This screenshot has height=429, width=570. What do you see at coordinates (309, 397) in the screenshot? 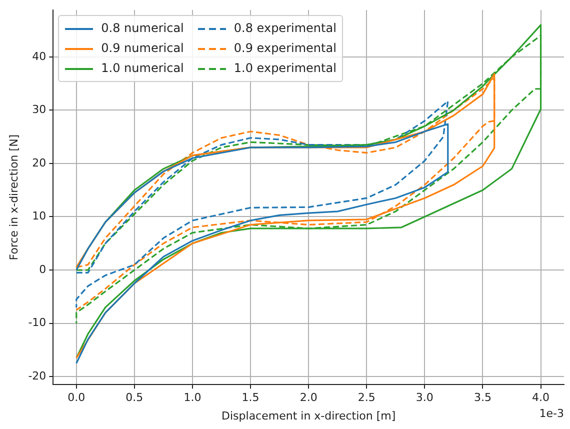
I see `x-tick-label: 2.0` at bounding box center [309, 397].